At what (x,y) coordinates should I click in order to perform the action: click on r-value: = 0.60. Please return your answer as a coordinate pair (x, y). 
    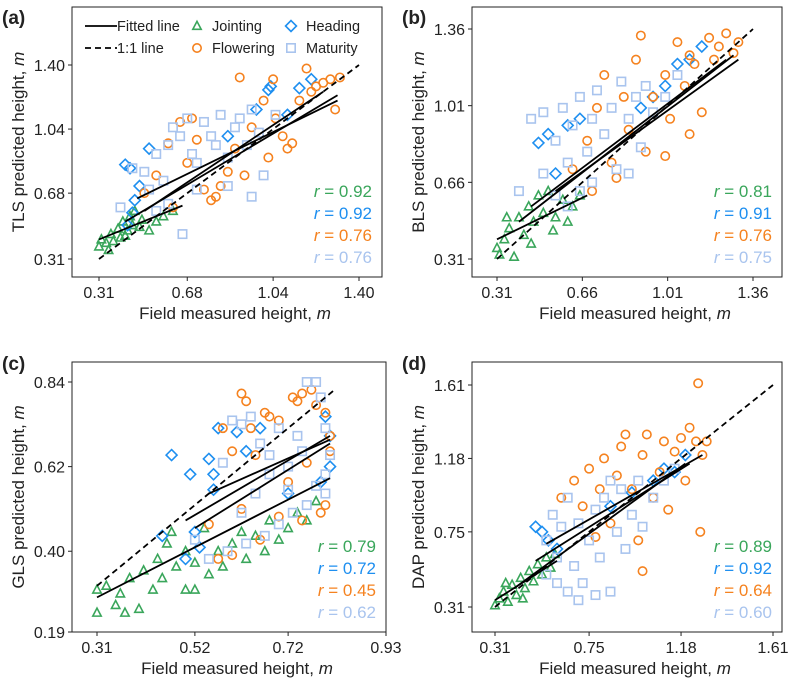
    Looking at the image, I should click on (746, 612).